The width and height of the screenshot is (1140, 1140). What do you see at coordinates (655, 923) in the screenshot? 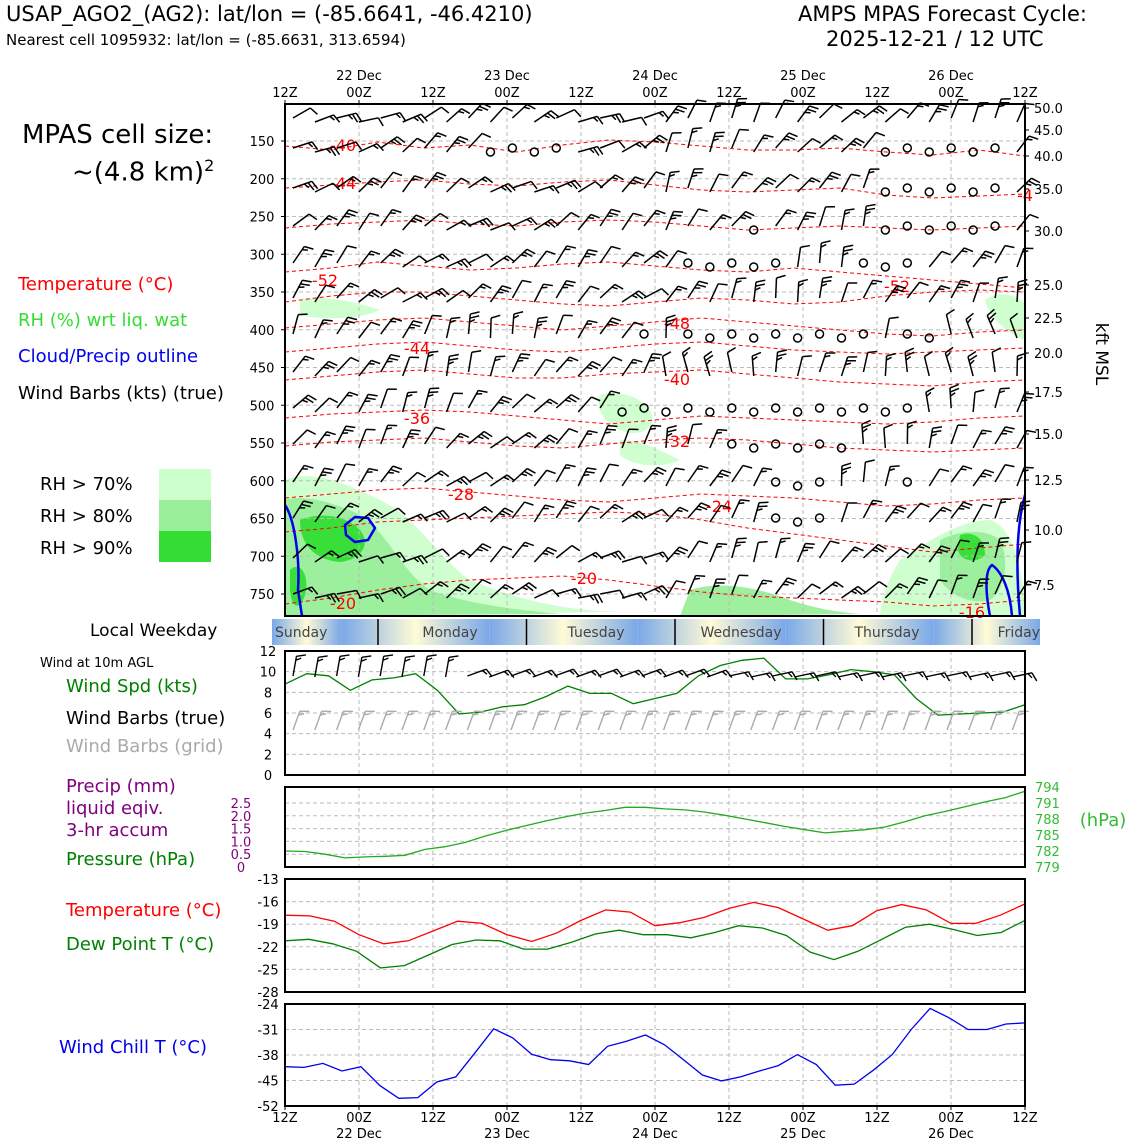
I see `temperature-line` at bounding box center [655, 923].